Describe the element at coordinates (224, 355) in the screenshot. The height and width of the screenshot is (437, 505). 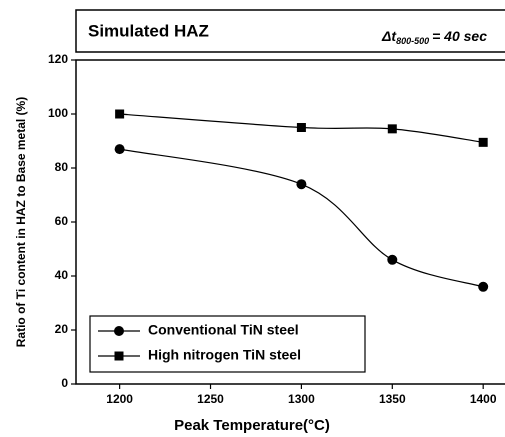
I see `legend-label: High nitrogen TiN steel` at that location.